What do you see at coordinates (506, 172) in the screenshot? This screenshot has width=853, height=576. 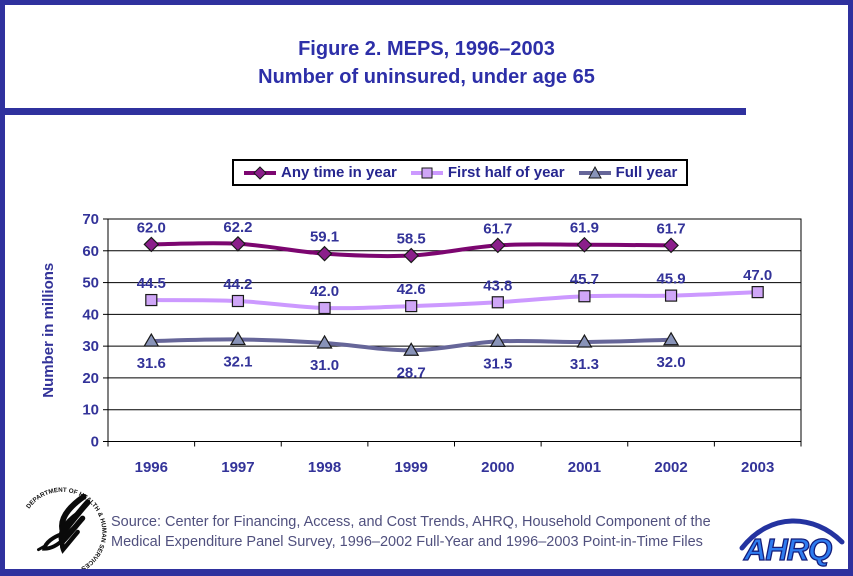 I see `legend-label: First half of year` at bounding box center [506, 172].